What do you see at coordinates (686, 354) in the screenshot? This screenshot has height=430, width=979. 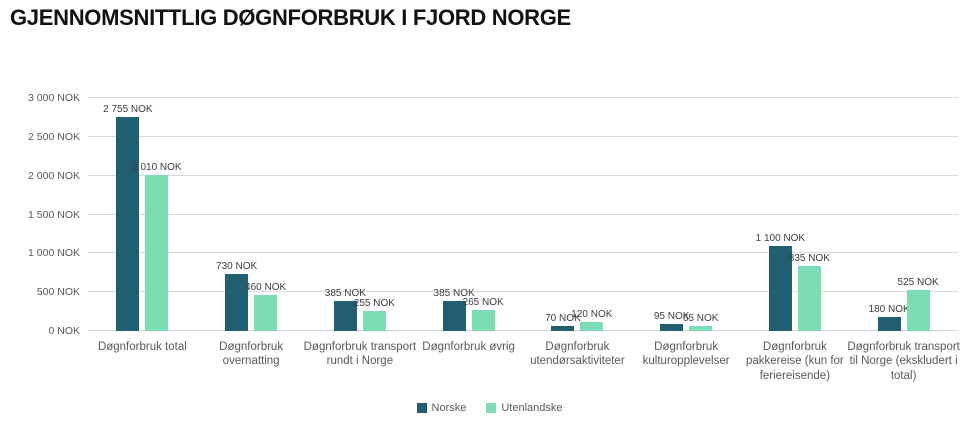 I see `x-category-label: Døgnforbruk kulturopplevelser` at bounding box center [686, 354].